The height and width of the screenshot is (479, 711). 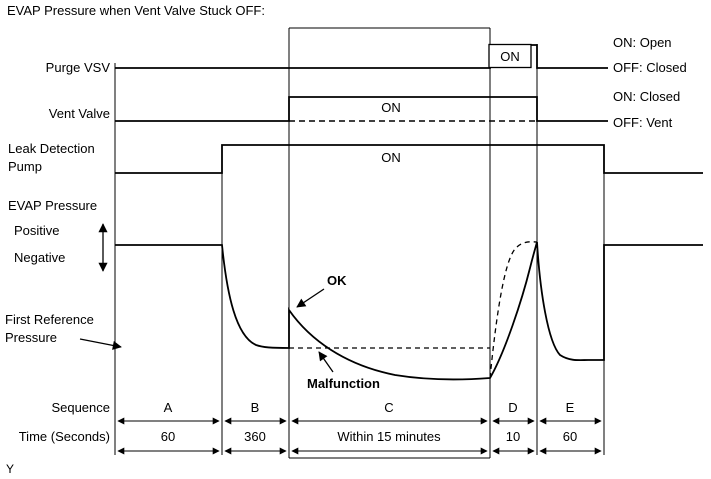 What do you see at coordinates (78, 67) in the screenshot?
I see `purge-vsv-label: Purge VSV` at bounding box center [78, 67].